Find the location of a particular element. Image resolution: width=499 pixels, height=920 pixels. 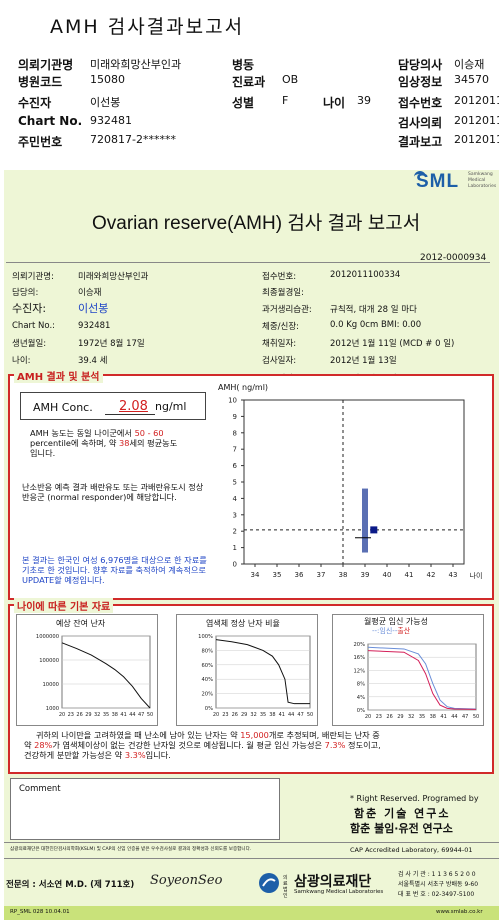

euploid-chart-title: 염색체 정상 난자 비율 is located at coordinates (243, 623).